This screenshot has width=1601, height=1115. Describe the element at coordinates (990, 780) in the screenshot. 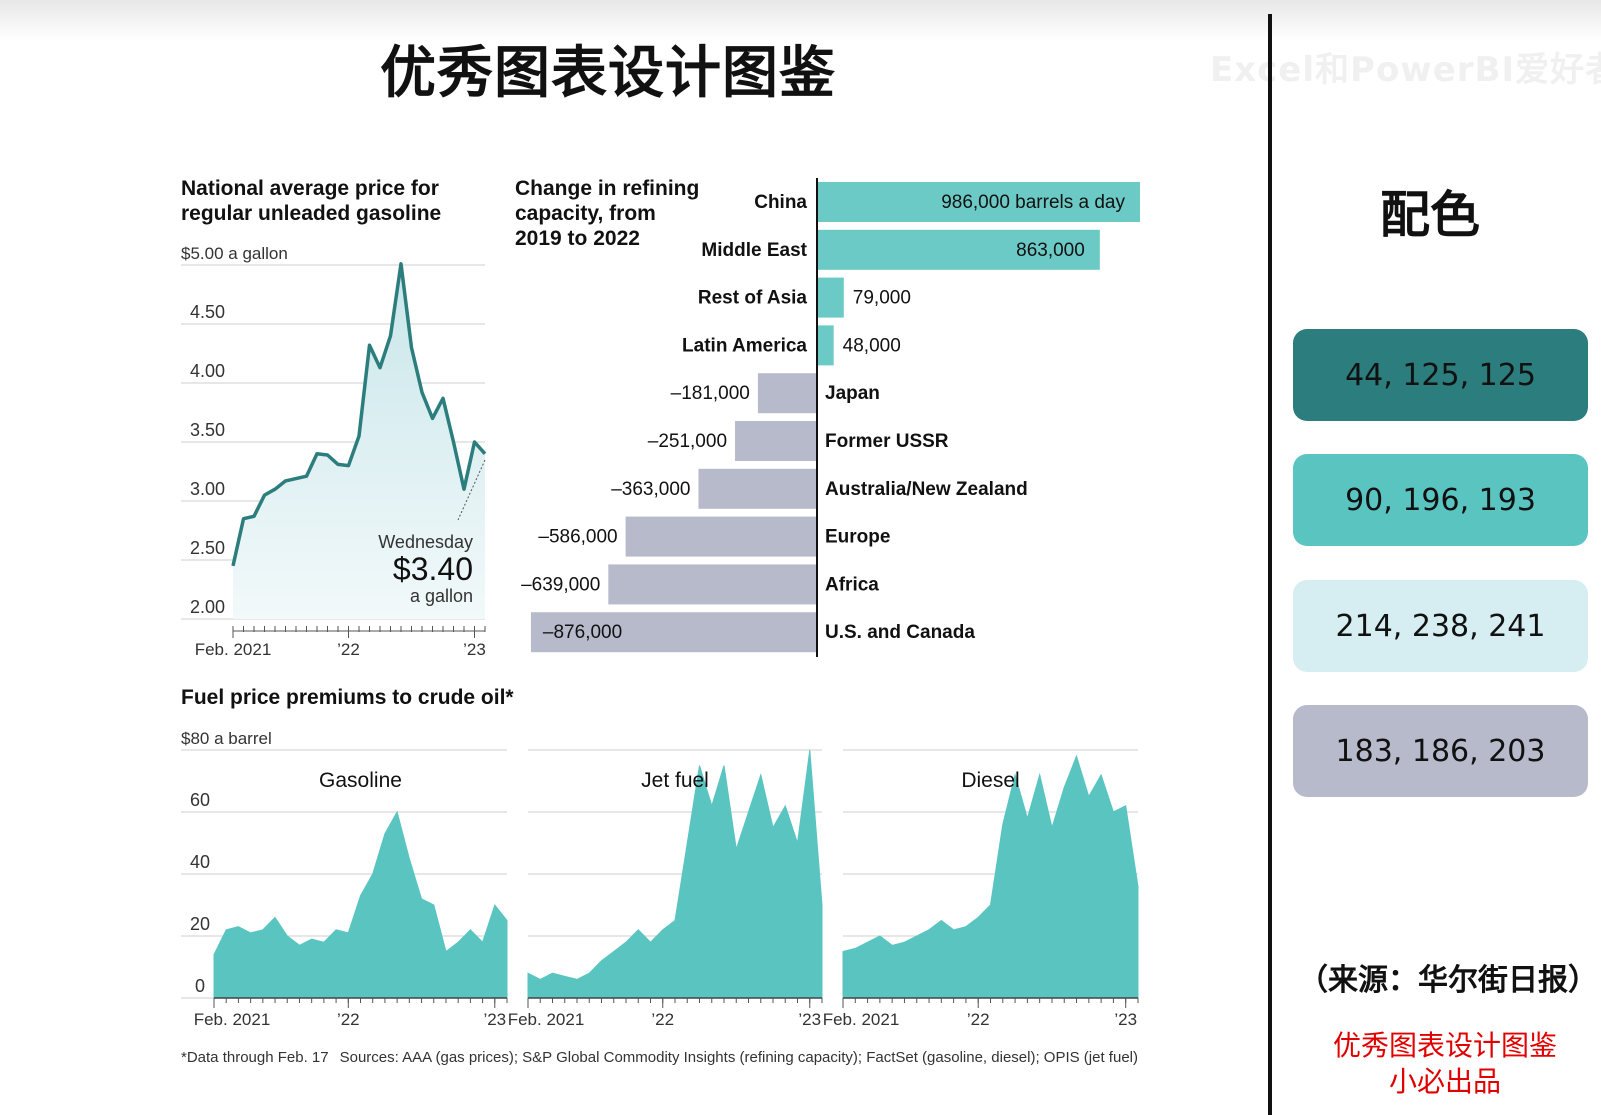

I see `premiums-panel-title: Diesel` at that location.